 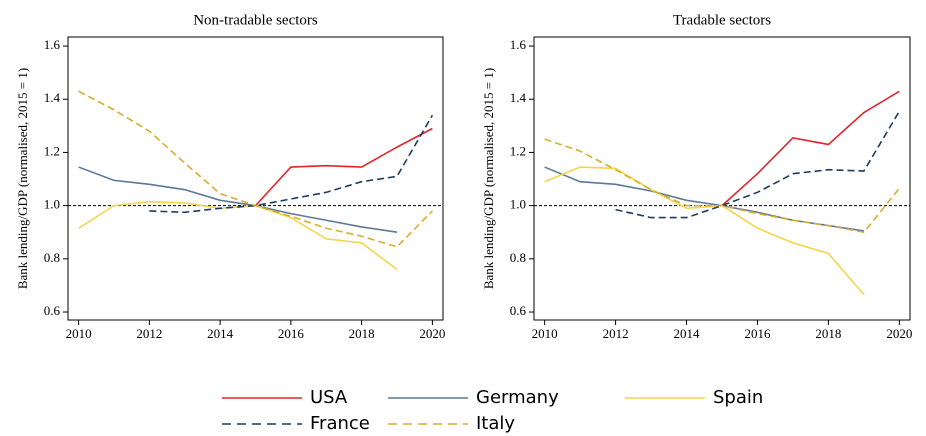 I want to click on chart-title: Tradable sectors, so click(x=722, y=20).